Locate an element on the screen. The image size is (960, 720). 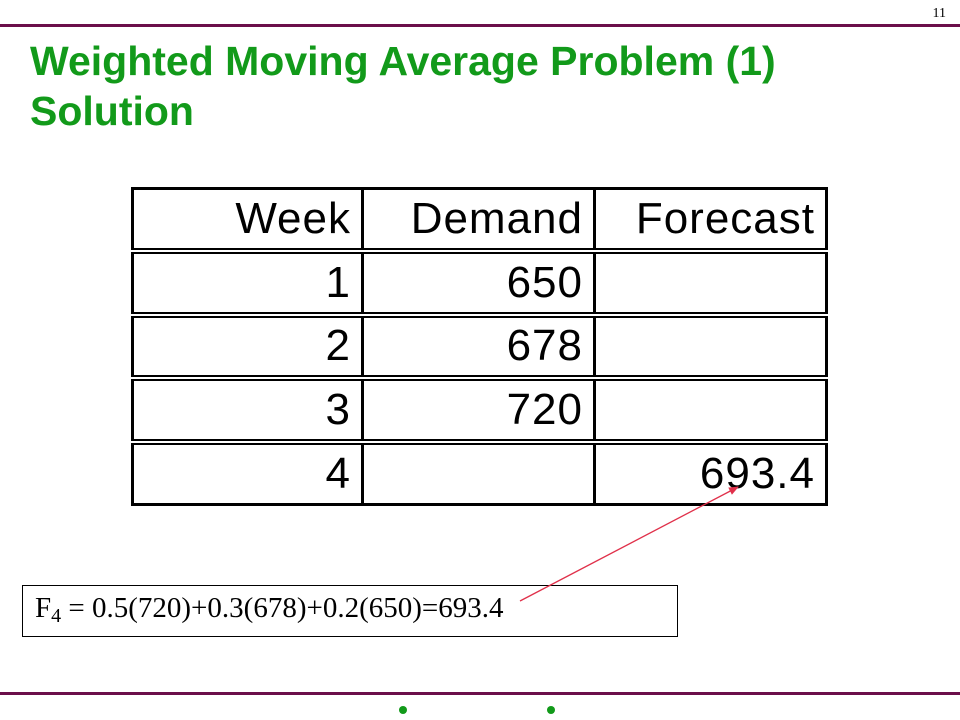
formula-expression: = 0.5(720)+0.3(678)+0.2(650)=693.4 is located at coordinates (282, 608).